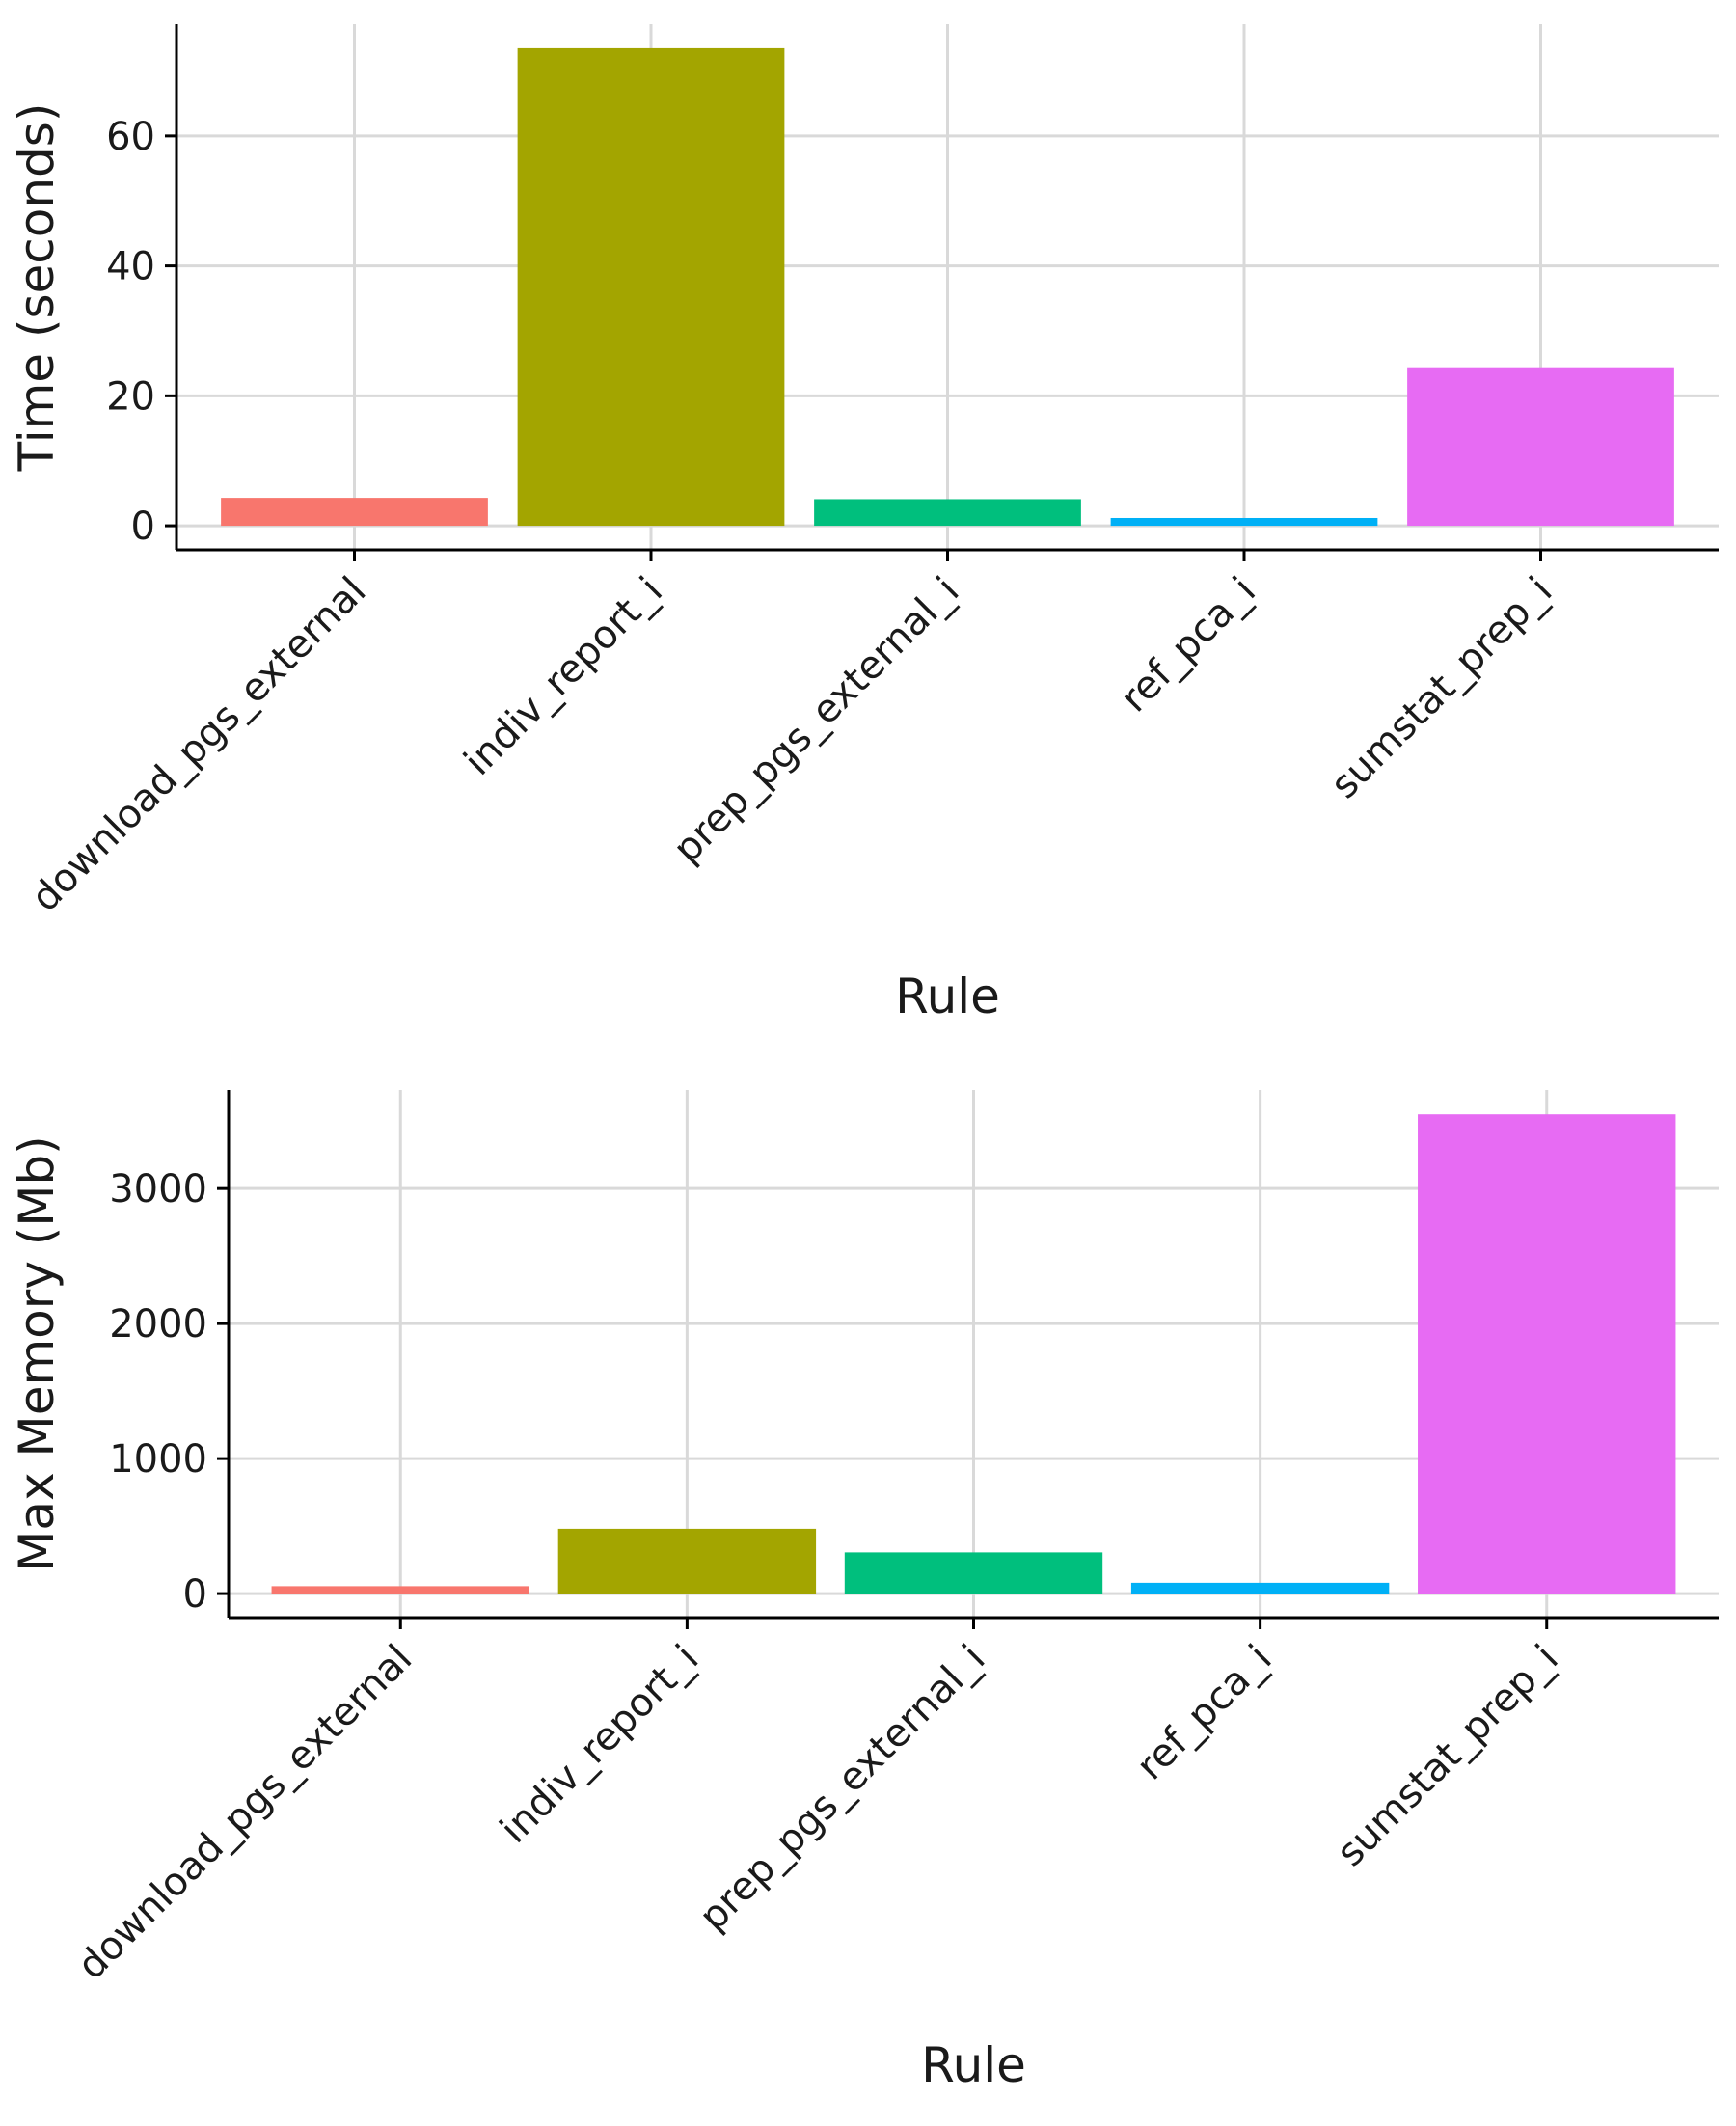  Describe the element at coordinates (1540, 447) in the screenshot. I see `time-bar-sumstat-prep-i` at that location.